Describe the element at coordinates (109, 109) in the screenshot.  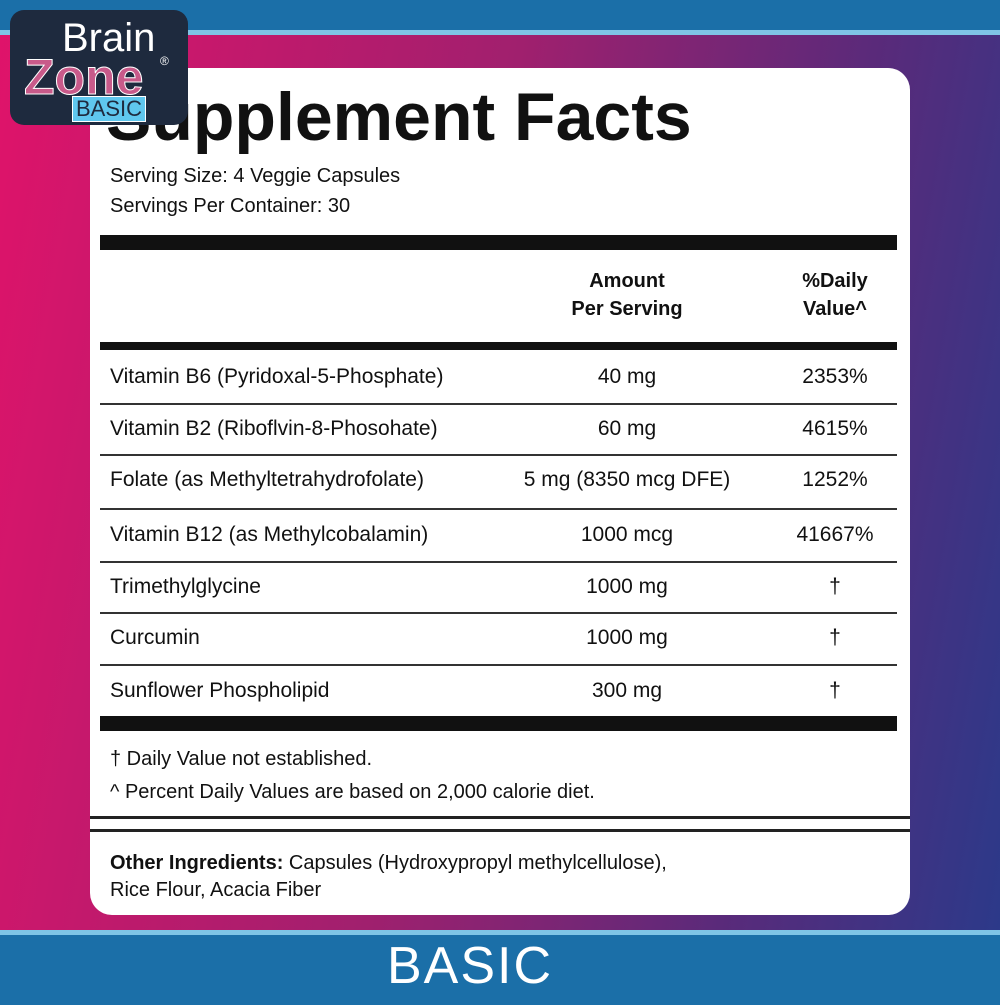
I see `logo-edition: BASIC` at that location.